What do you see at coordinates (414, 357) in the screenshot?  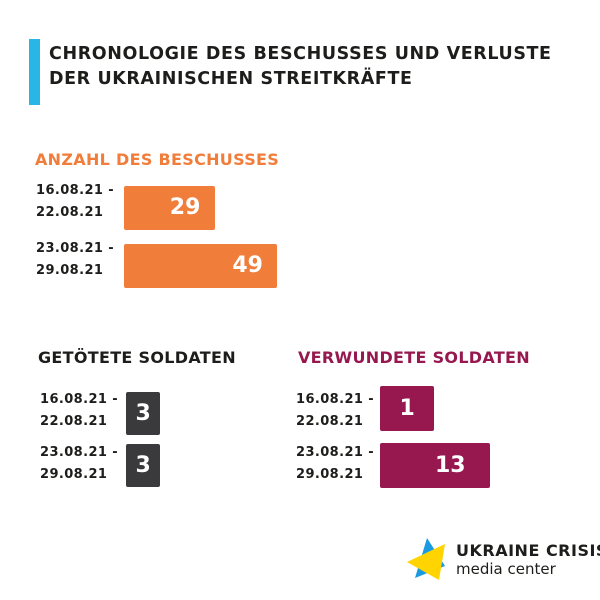 I see `chart-title-wounded: Verwundete Soldaten` at bounding box center [414, 357].